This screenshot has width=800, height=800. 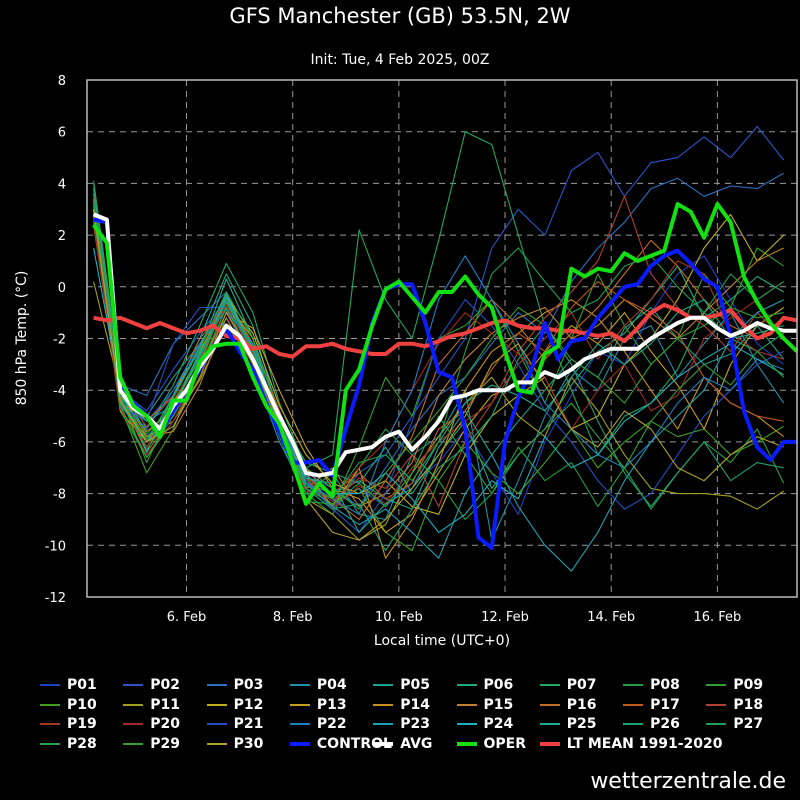 What do you see at coordinates (59, 340) in the screenshot?
I see `y-tick-label: -2` at bounding box center [59, 340].